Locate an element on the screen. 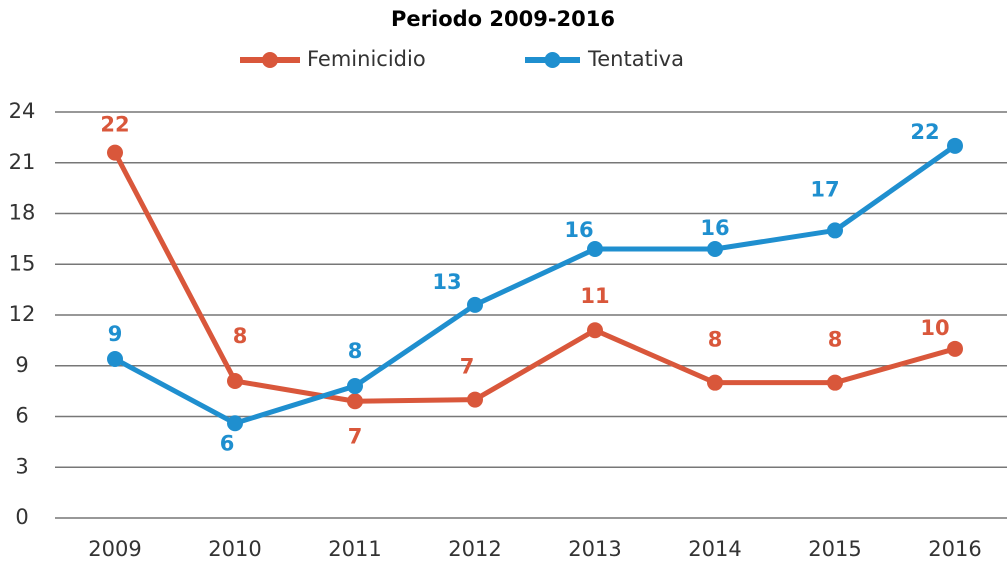  x-tick-label: 2011 is located at coordinates (354, 549).